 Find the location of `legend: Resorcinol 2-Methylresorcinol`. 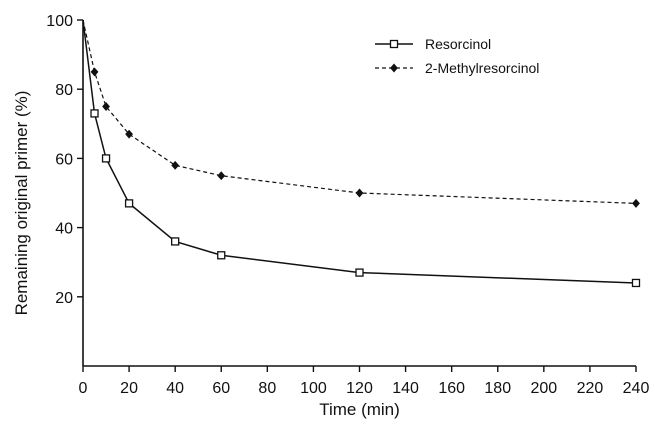

legend: Resorcinol 2-Methylresorcinol is located at coordinates (457, 56).